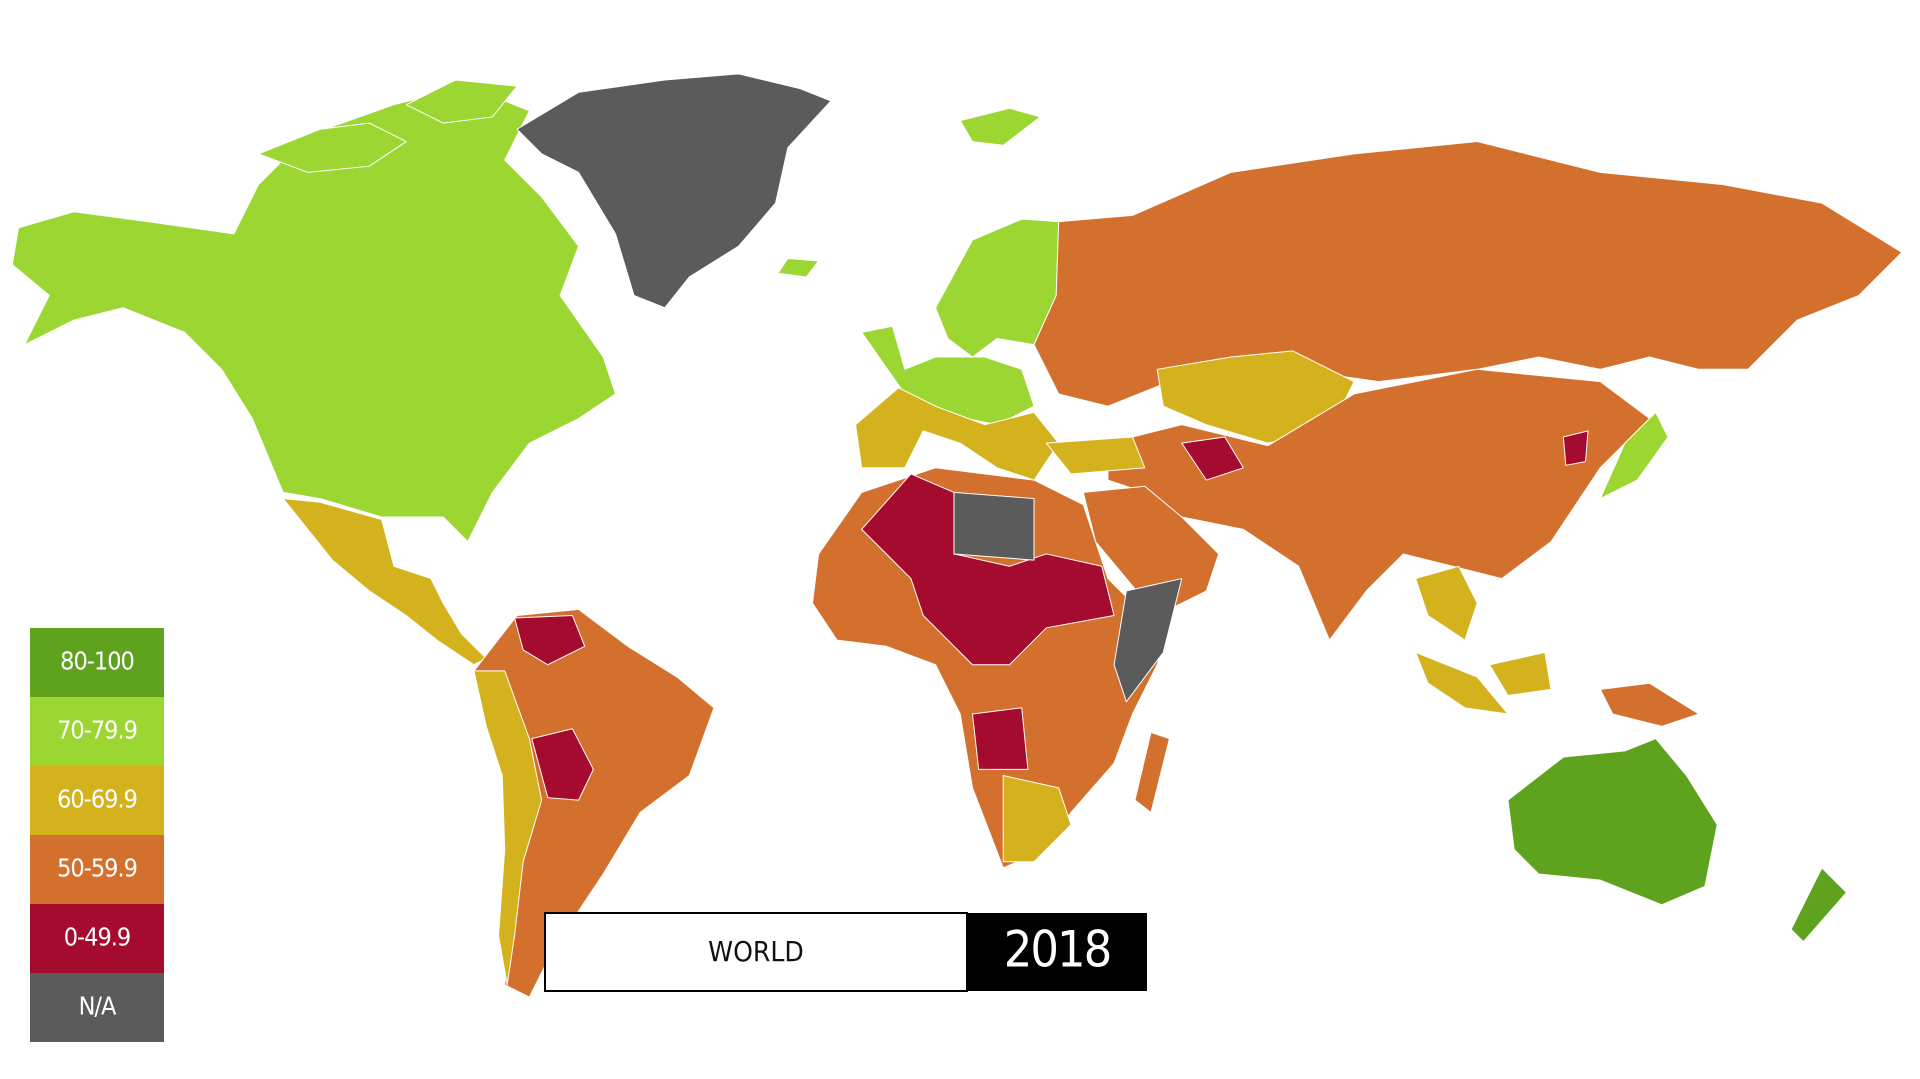 The width and height of the screenshot is (1920, 1079). I want to click on legend-label: 50-59.9, so click(97, 868).